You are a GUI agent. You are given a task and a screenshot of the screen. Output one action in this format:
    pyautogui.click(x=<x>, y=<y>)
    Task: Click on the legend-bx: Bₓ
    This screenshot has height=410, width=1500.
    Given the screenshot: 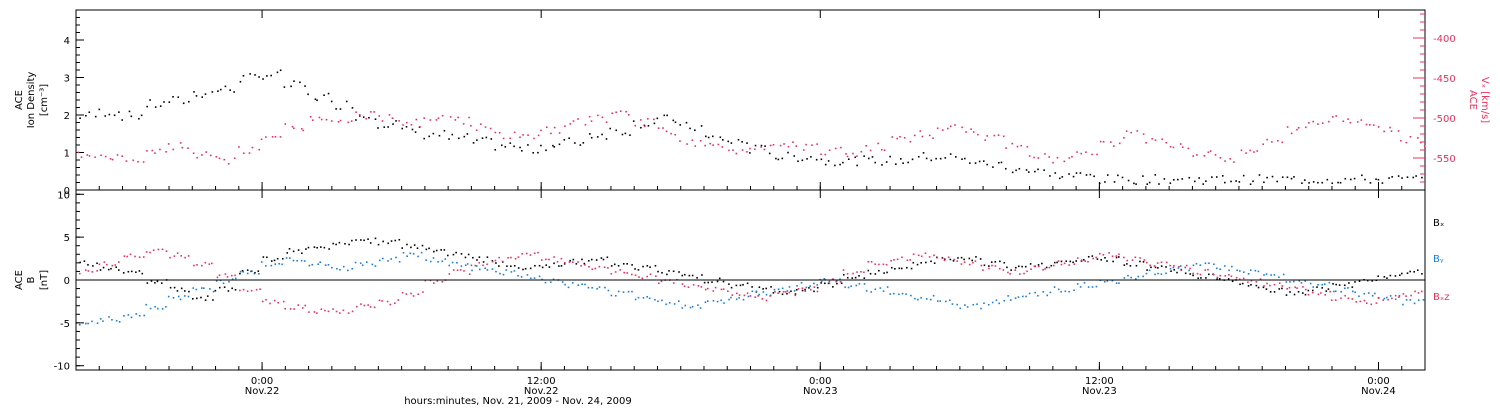 What is the action you would take?
    pyautogui.click(x=1438, y=223)
    